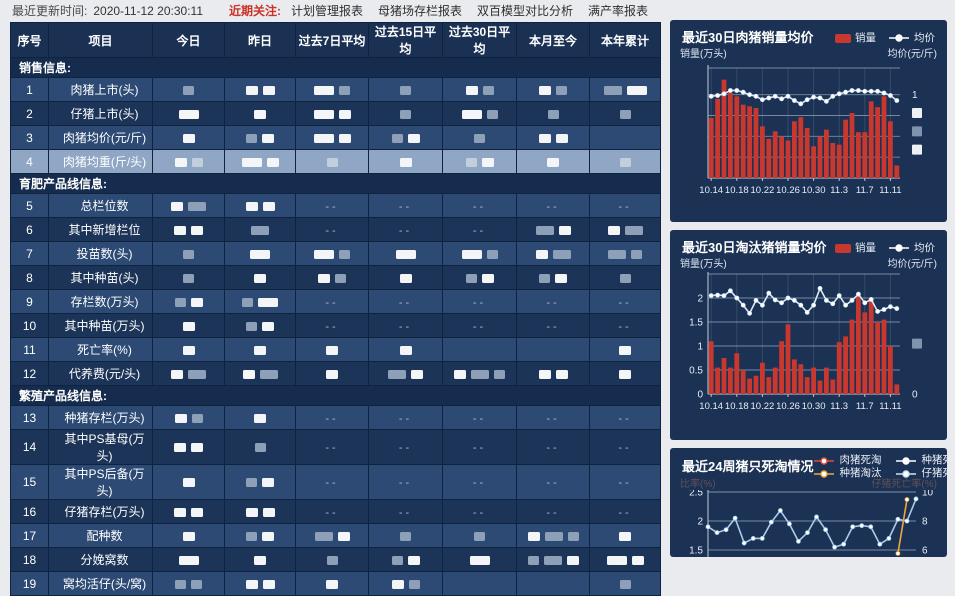  I want to click on row-index: 7, so click(29, 253).